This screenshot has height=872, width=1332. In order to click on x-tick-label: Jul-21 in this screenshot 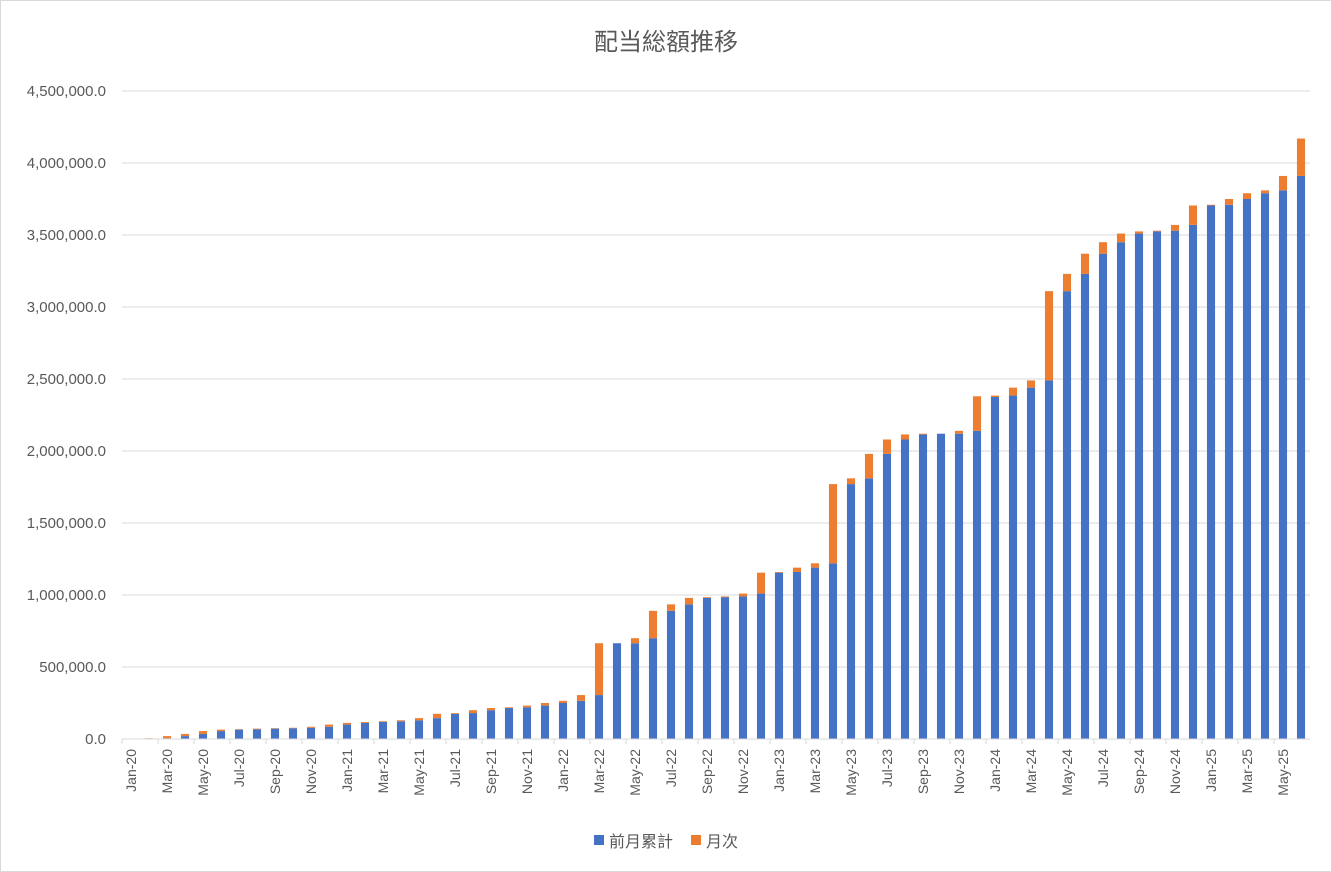, I will do `click(455, 768)`.